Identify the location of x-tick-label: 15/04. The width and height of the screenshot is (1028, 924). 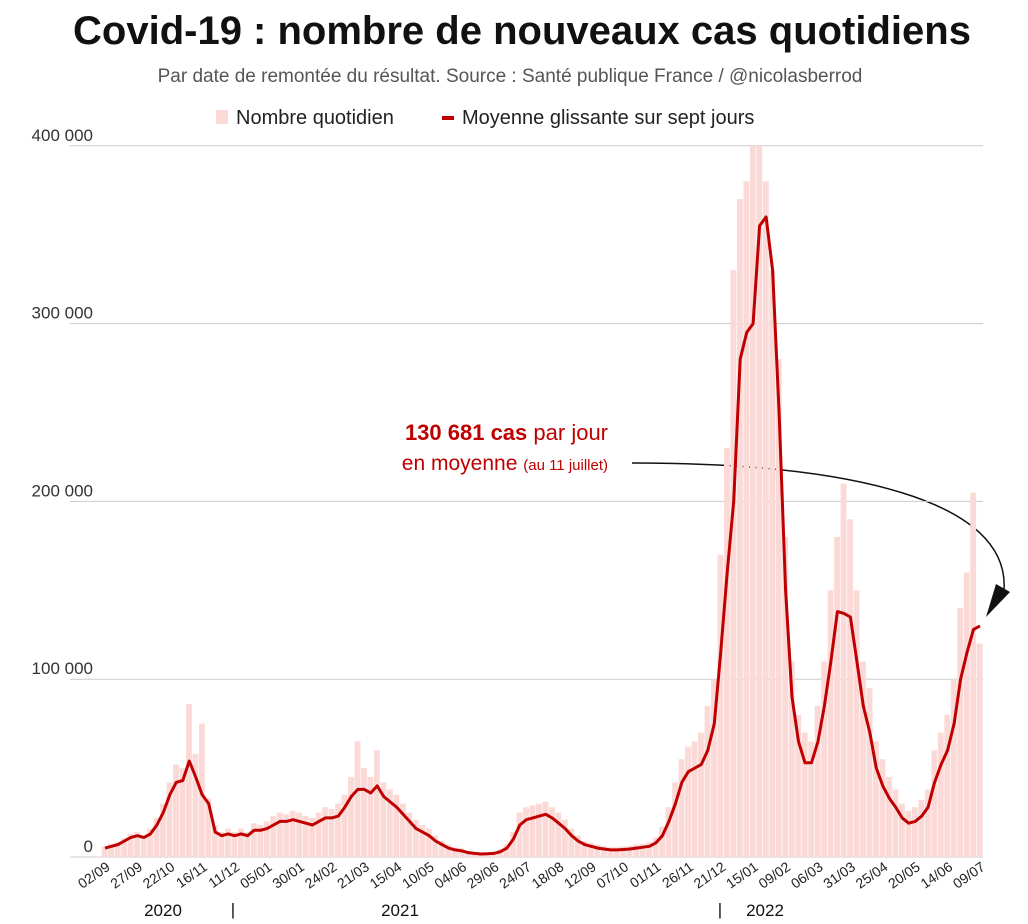
(386, 874).